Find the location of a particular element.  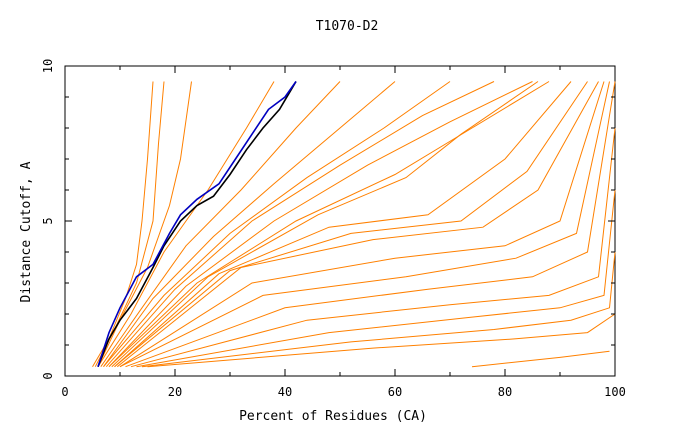

y-tick-label: 5 is located at coordinates (48, 220).